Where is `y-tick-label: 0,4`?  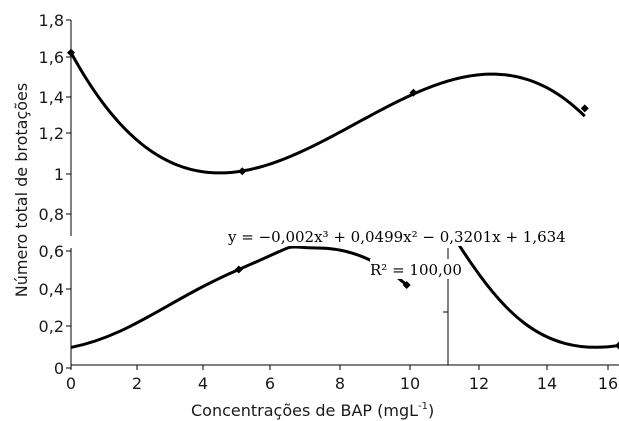 y-tick-label: 0,4 is located at coordinates (51, 289).